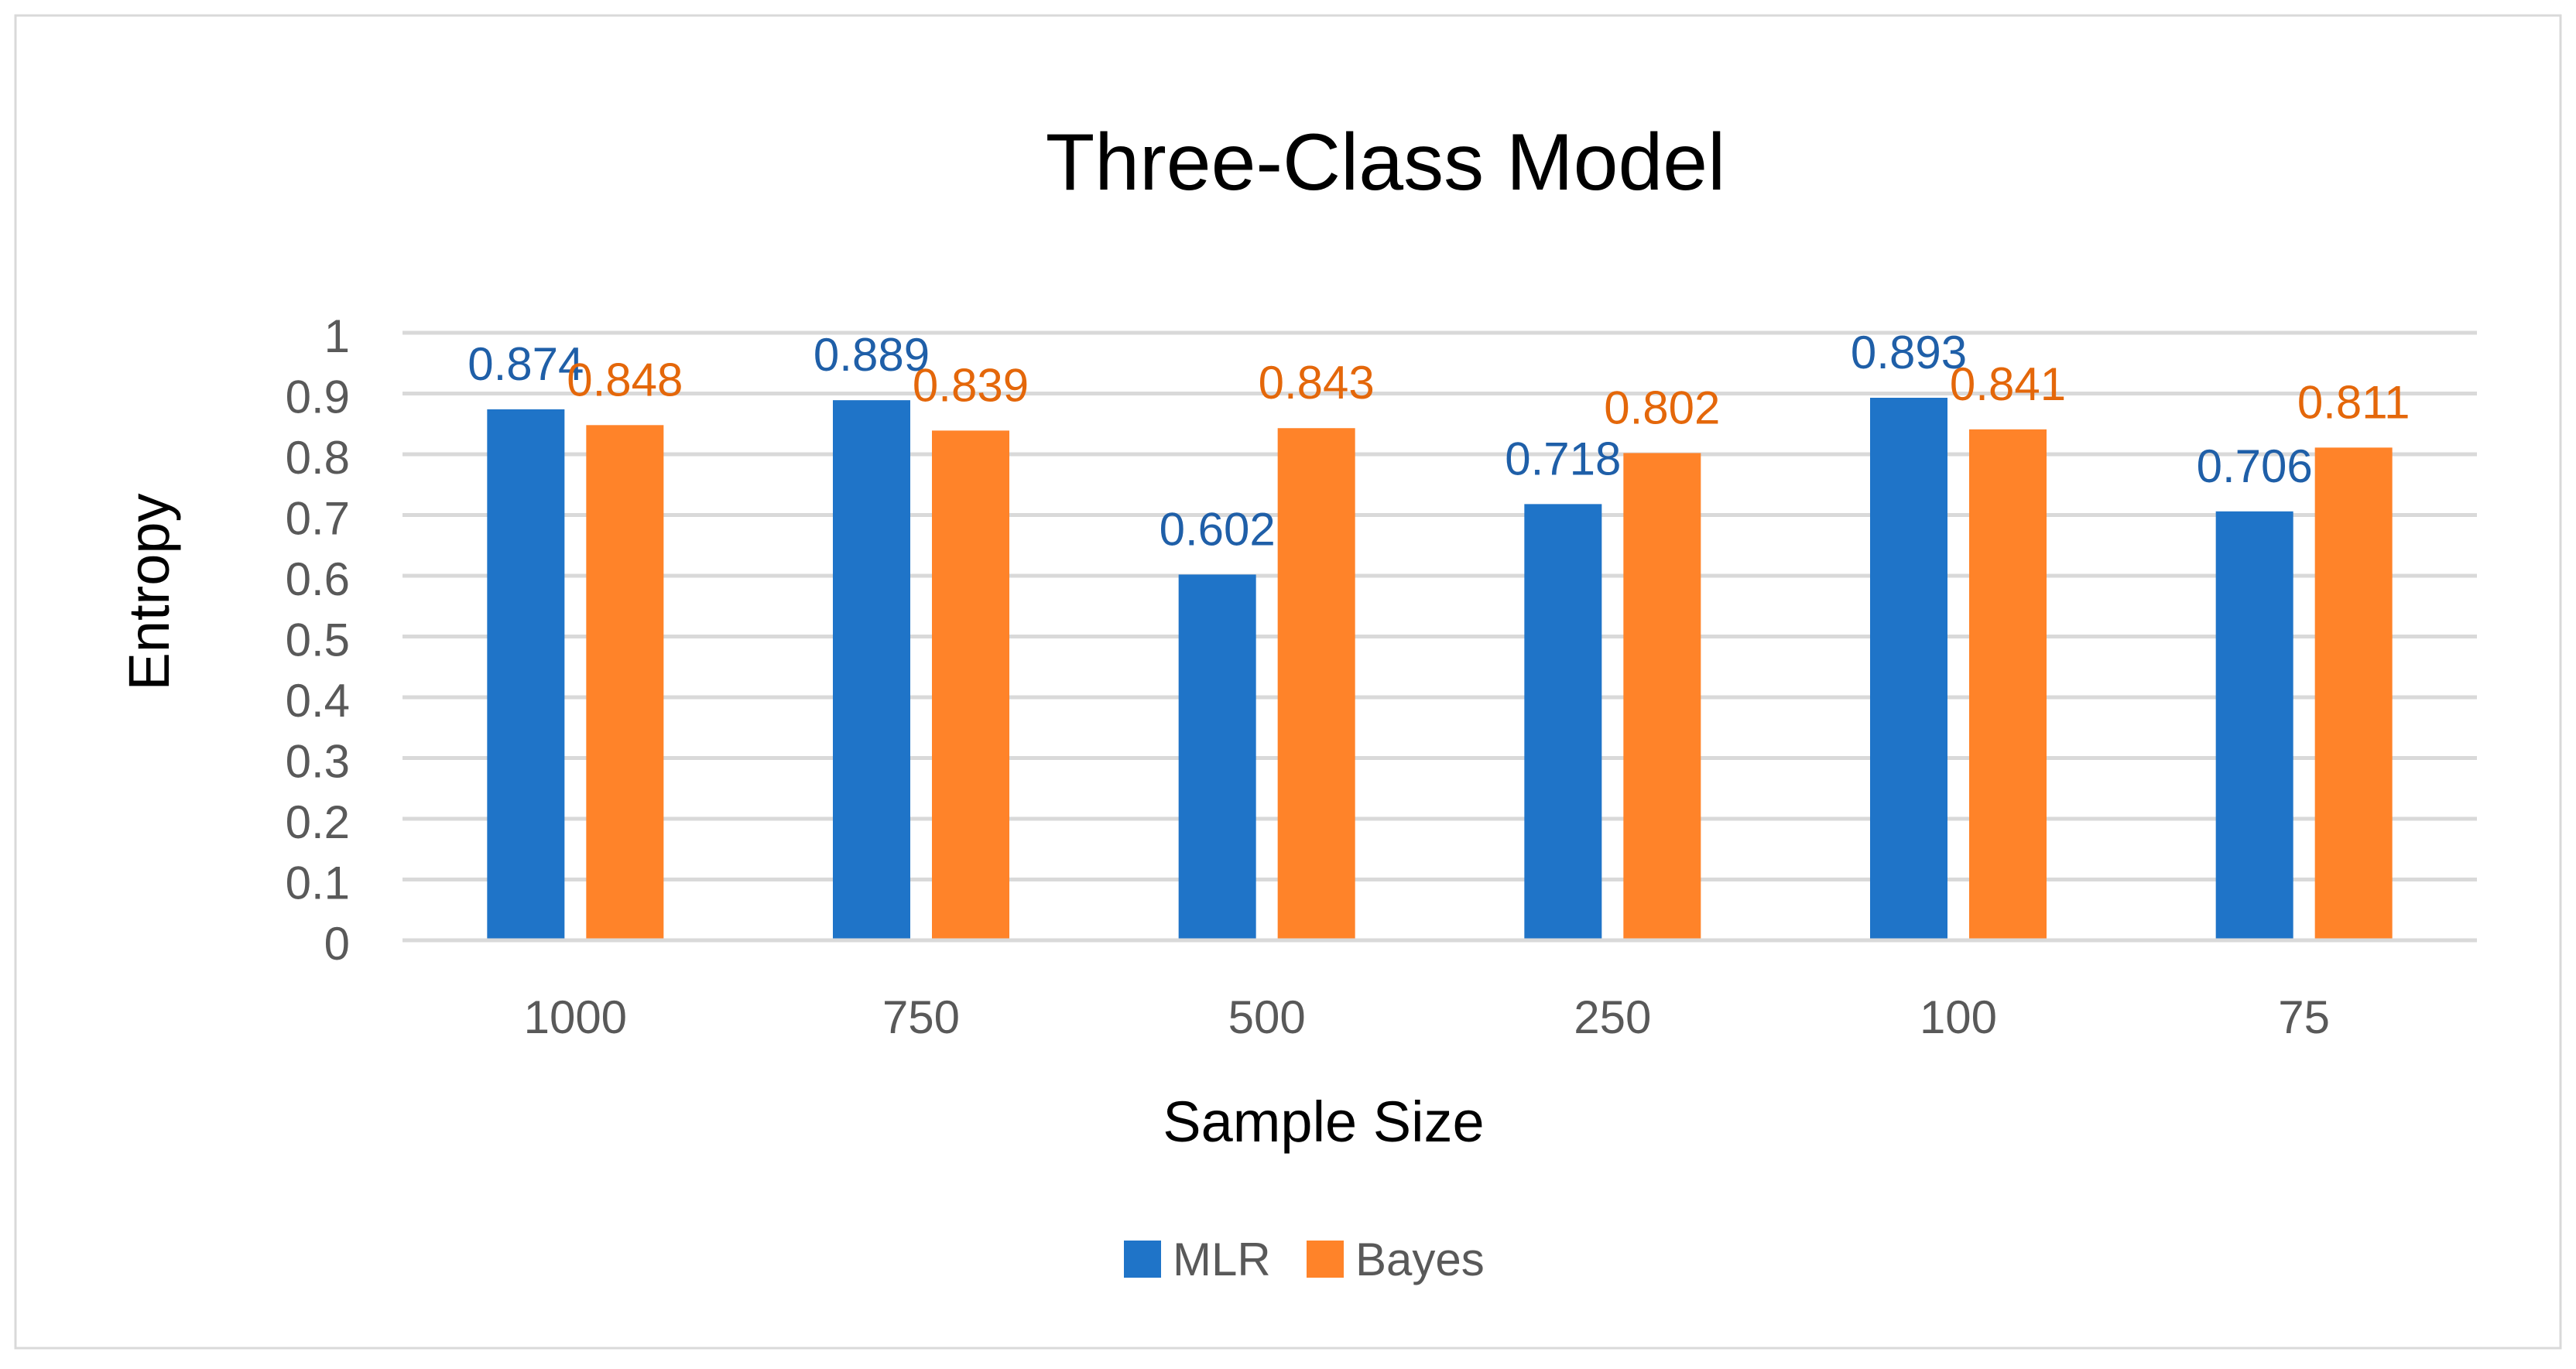 Image resolution: width=2576 pixels, height=1369 pixels. I want to click on y-tick-label: 0.8, so click(318, 458).